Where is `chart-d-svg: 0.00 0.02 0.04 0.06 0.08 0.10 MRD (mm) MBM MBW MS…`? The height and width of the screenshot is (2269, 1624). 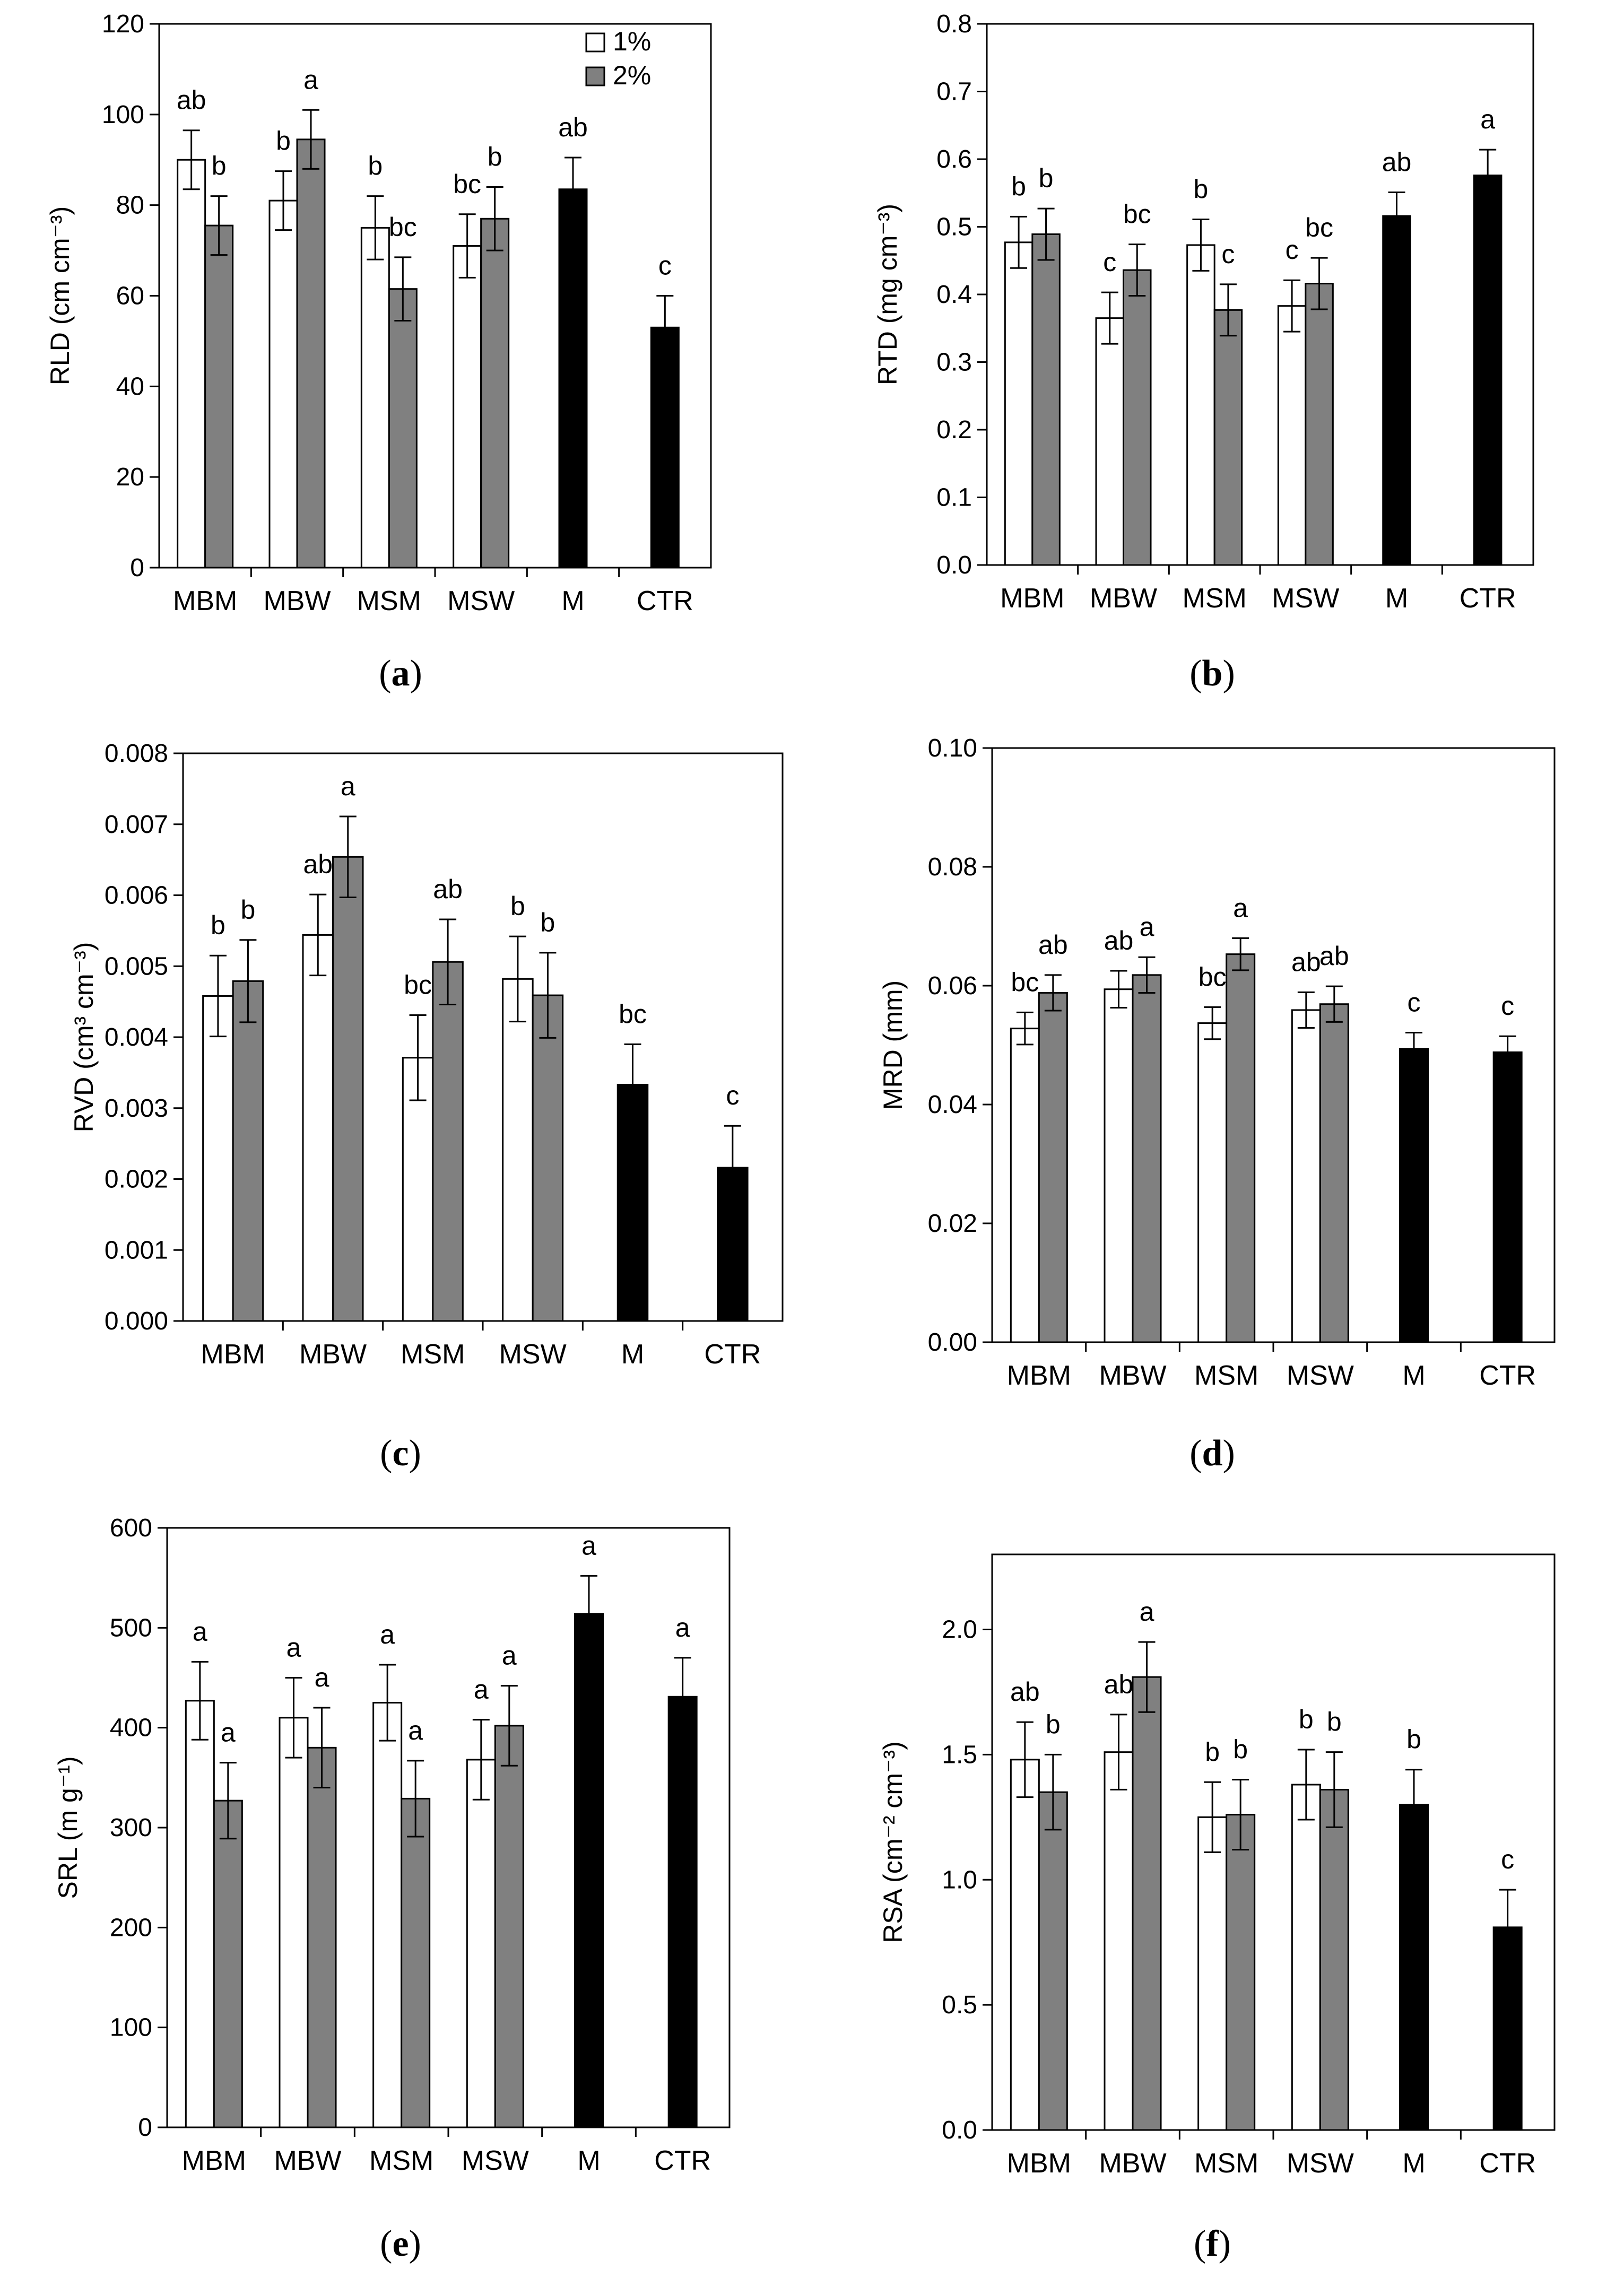 chart-d-svg: 0.00 0.02 0.04 0.06 0.08 0.10 MRD (mm) MBM MBW MS… is located at coordinates (1217, 1062).